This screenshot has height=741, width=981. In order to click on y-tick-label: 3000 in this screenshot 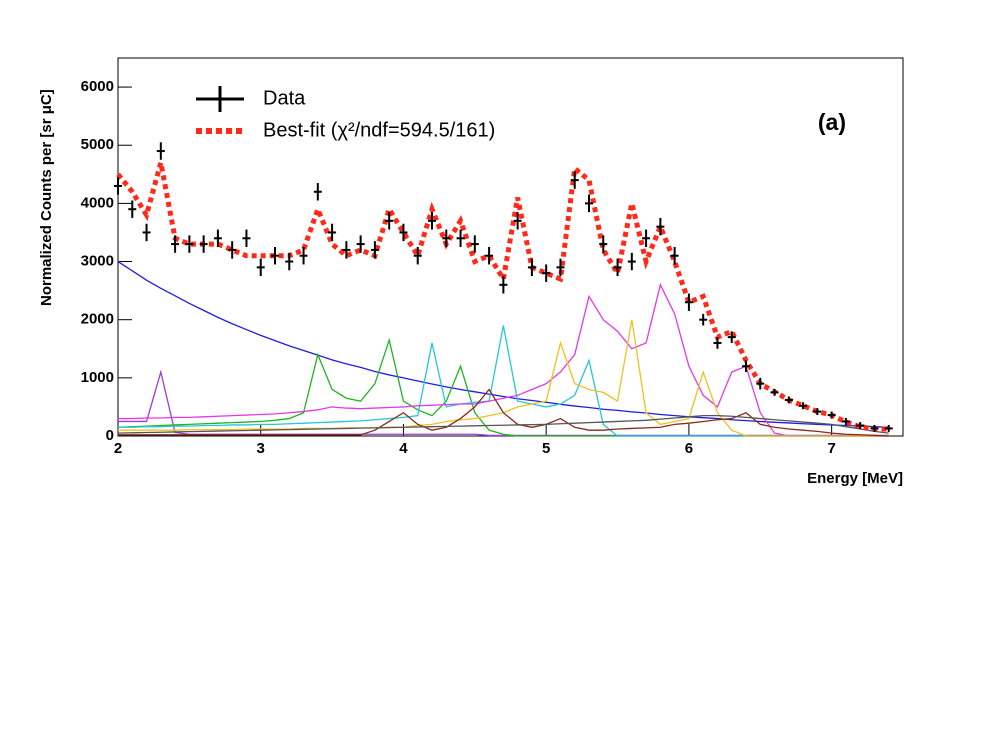, I will do `click(97, 261)`.